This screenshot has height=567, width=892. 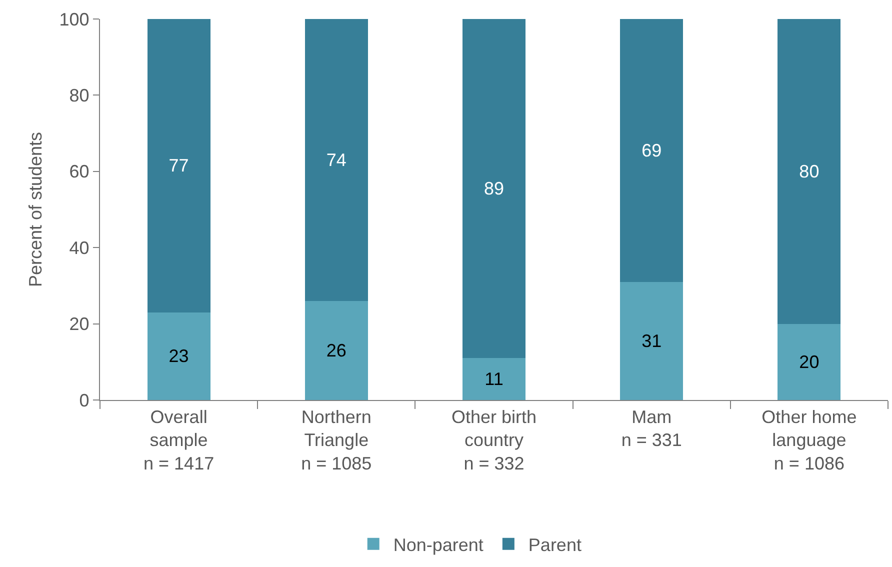 I want to click on x-tick-label: Mam n = 331, so click(x=651, y=428).